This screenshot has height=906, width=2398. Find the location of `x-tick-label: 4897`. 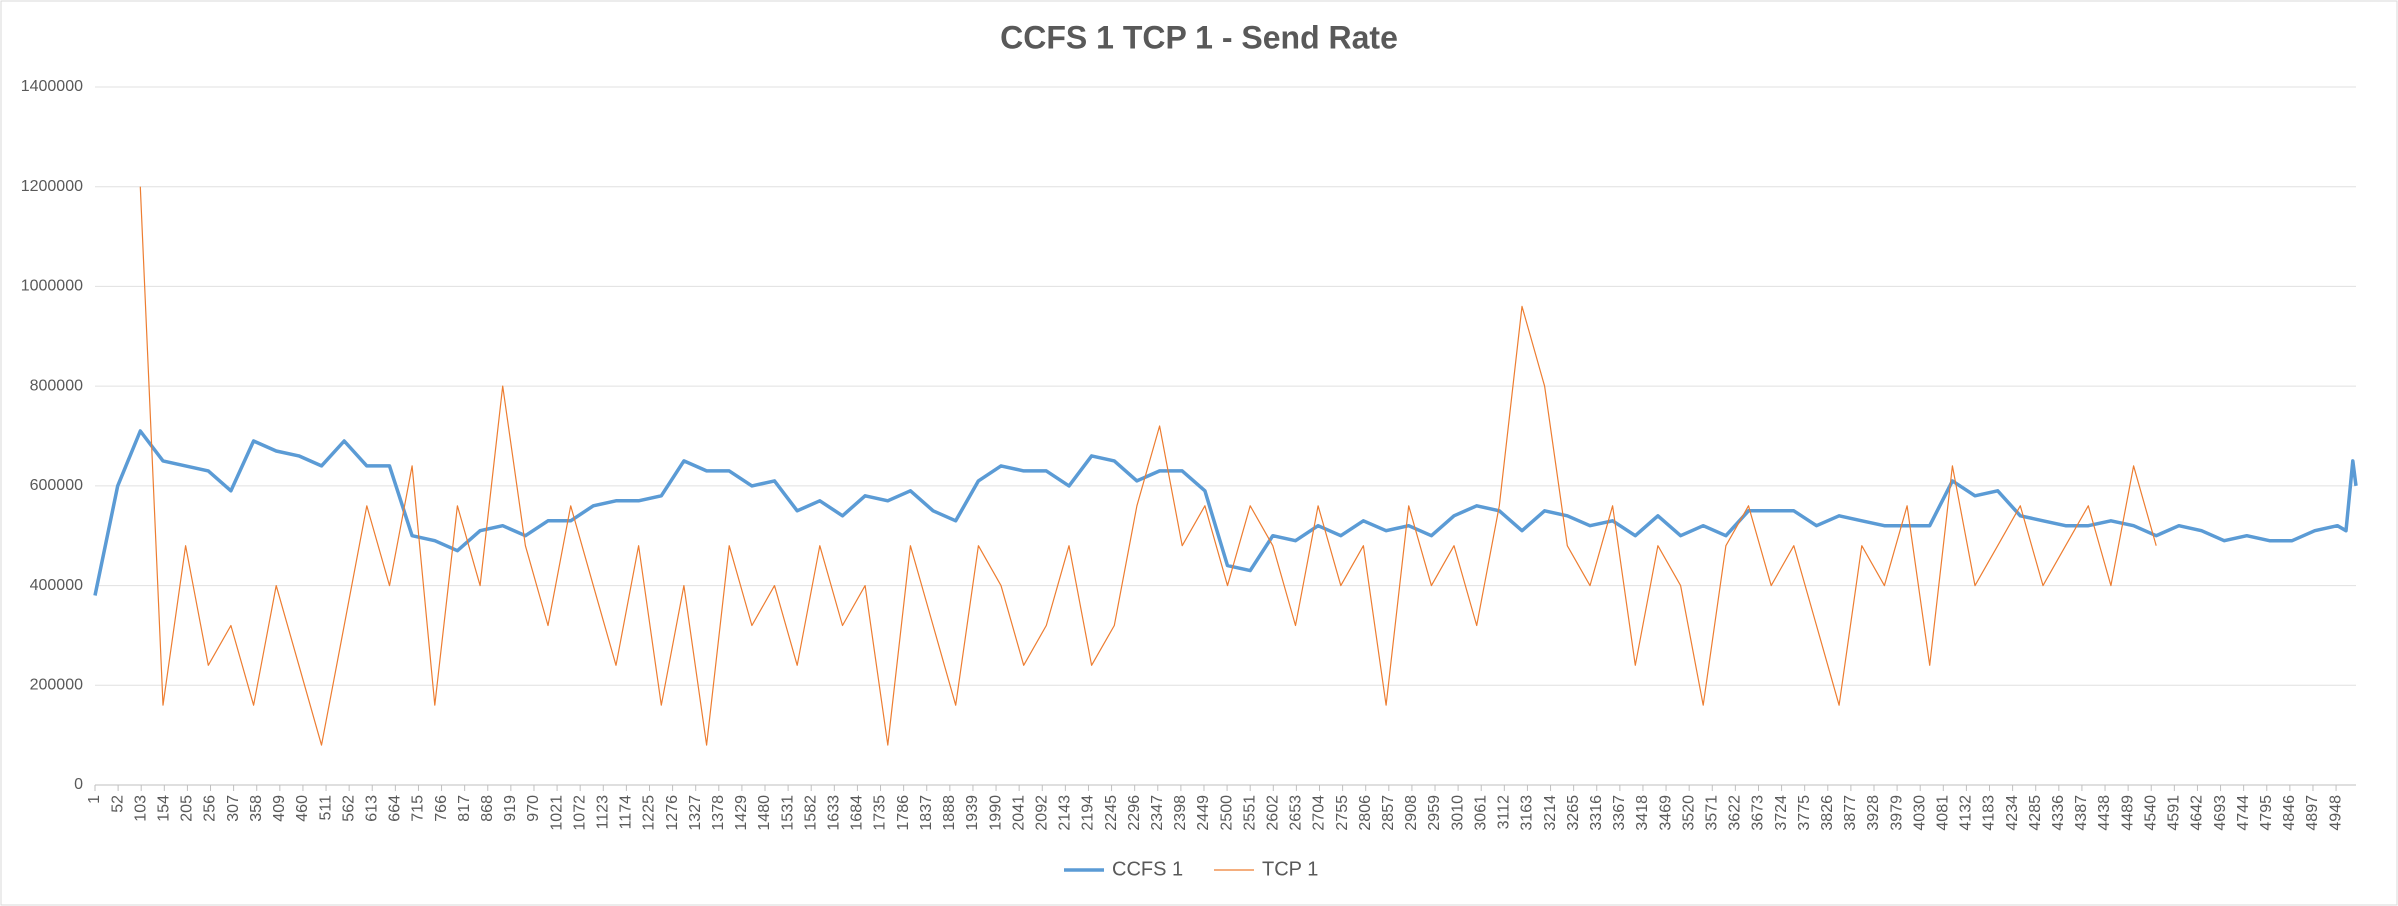

x-tick-label: 4897 is located at coordinates (2312, 813).